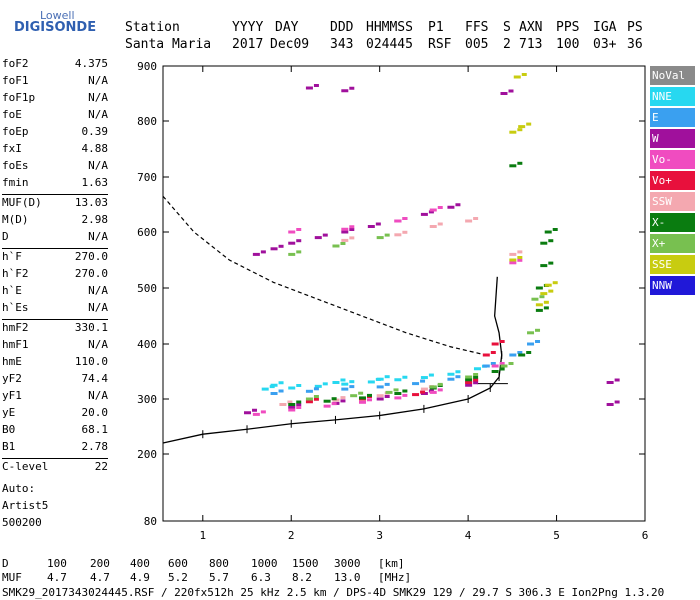  I want to click on param-key: hmE, so click(12, 361).